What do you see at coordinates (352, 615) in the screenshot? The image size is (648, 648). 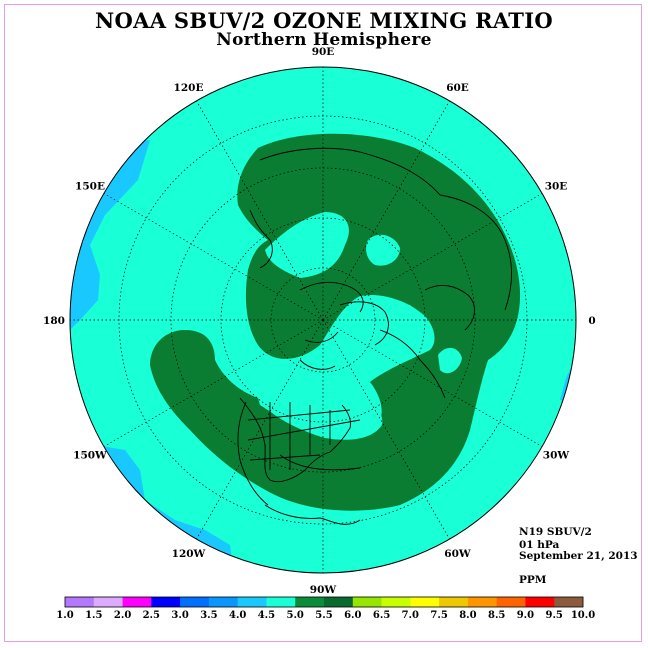 I see `colorbar-tick-label: 6.0` at bounding box center [352, 615].